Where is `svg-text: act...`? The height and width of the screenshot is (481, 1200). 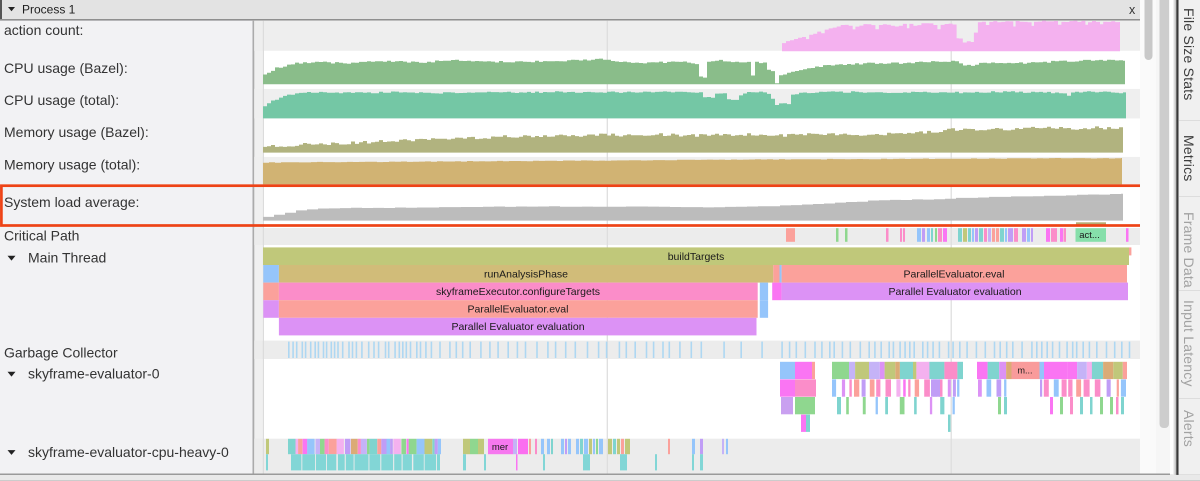 svg-text: act... is located at coordinates (1089, 235).